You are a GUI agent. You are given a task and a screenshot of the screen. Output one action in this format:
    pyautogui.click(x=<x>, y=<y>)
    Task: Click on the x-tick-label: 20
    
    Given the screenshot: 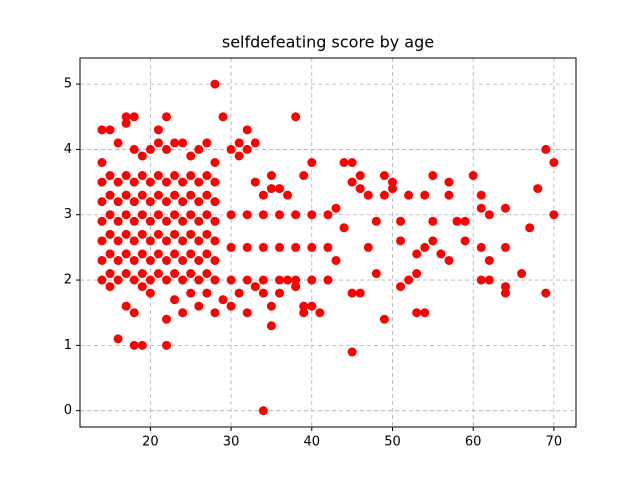 What is the action you would take?
    pyautogui.click(x=150, y=442)
    